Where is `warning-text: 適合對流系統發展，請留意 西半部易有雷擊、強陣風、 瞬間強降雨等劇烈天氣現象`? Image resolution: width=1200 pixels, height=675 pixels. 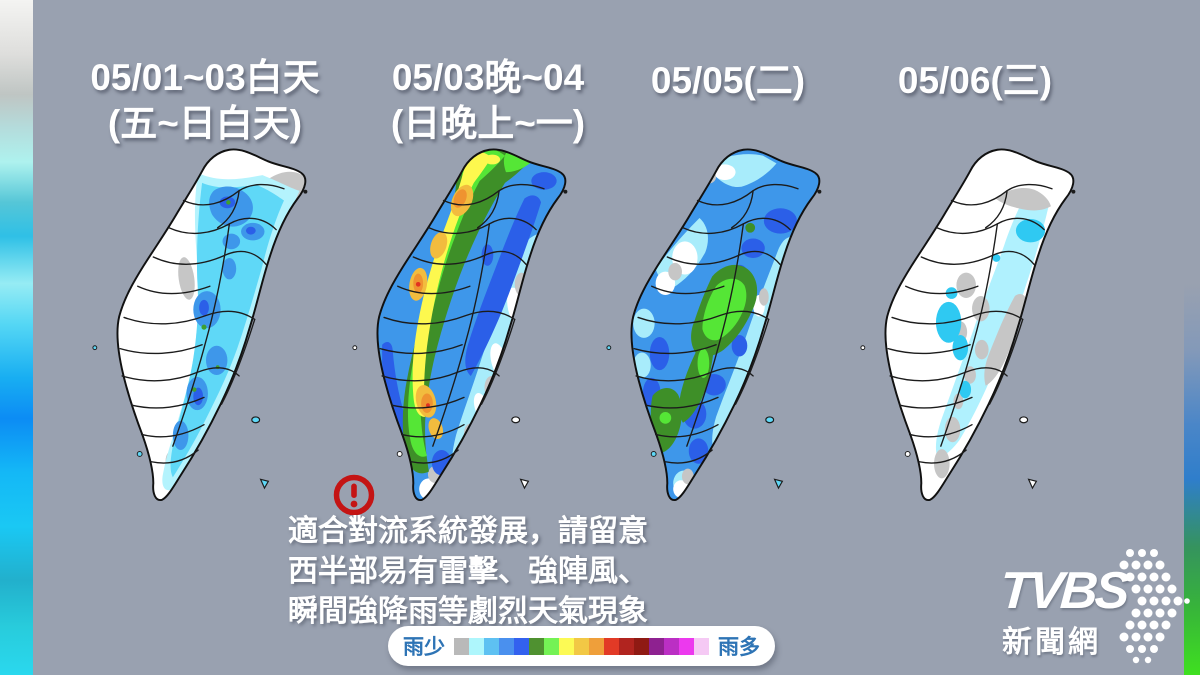
warning-text: 適合對流系統發展，請留意 西半部易有雷擊、強陣風、 瞬間強降雨等劇烈天氣現象 is located at coordinates (478, 572).